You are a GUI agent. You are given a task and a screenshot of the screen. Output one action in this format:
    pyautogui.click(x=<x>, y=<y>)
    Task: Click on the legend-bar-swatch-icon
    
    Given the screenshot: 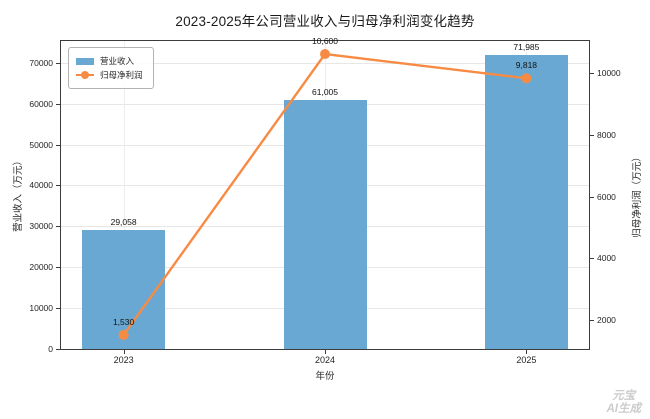 What is the action you would take?
    pyautogui.click(x=85, y=61)
    